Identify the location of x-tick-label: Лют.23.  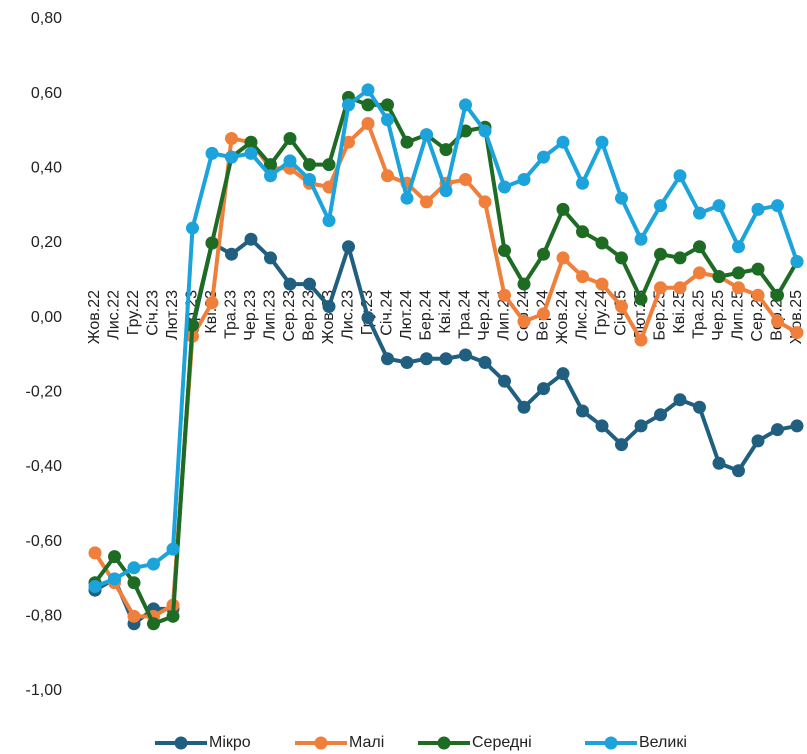
(172, 315).